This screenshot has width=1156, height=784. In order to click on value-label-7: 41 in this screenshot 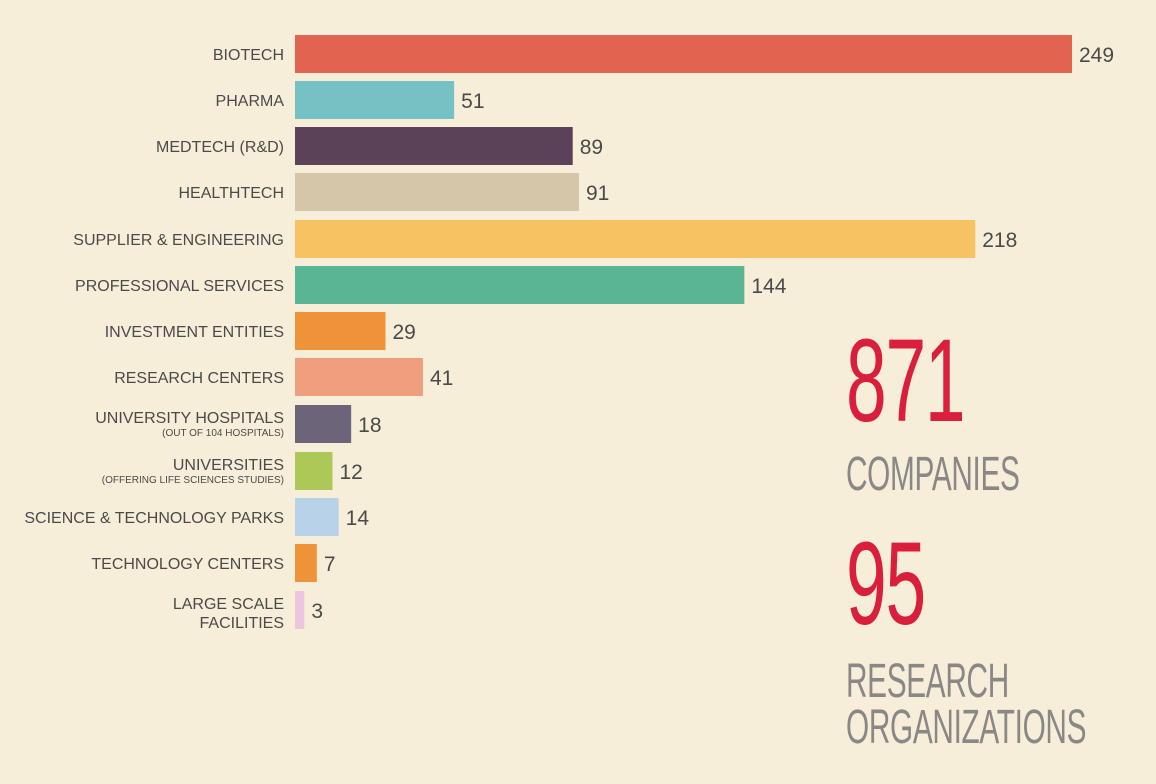, I will do `click(441, 378)`.